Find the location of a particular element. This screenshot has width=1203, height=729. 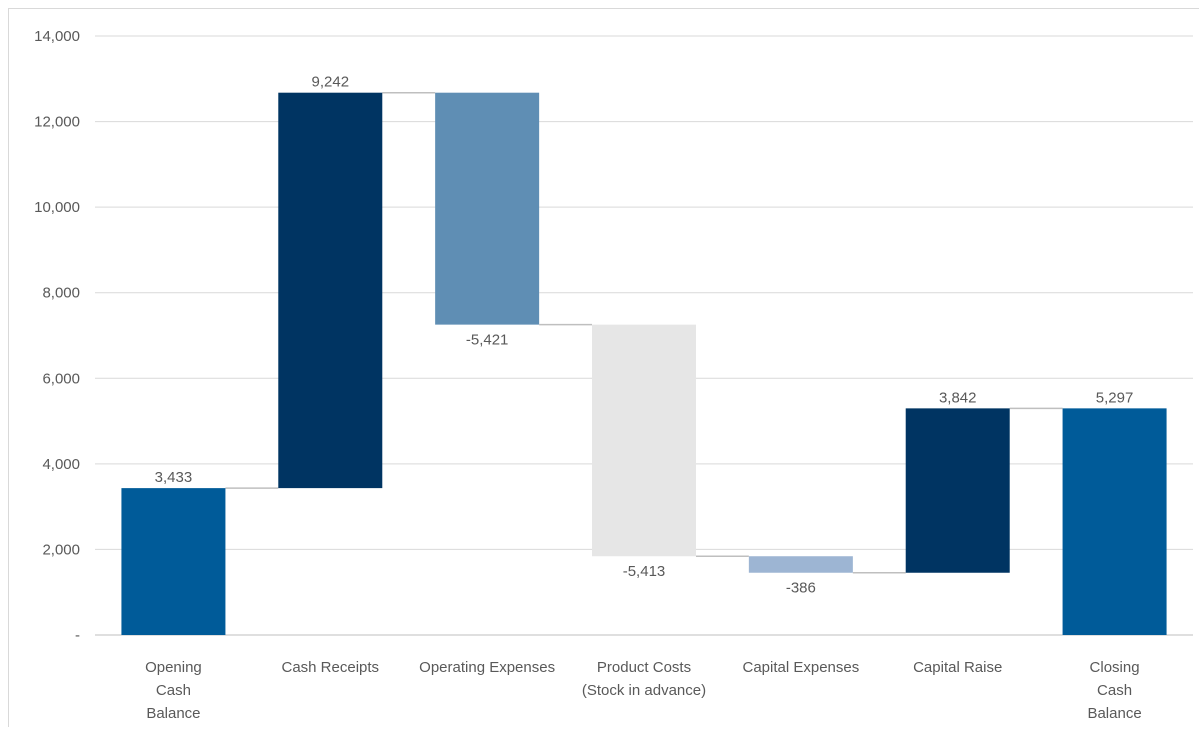

y-tick-label: 8,000 is located at coordinates (61, 293).